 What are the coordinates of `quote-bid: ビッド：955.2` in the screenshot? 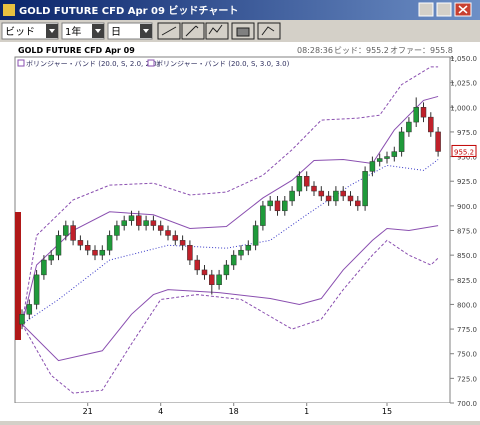 It's located at (361, 50).